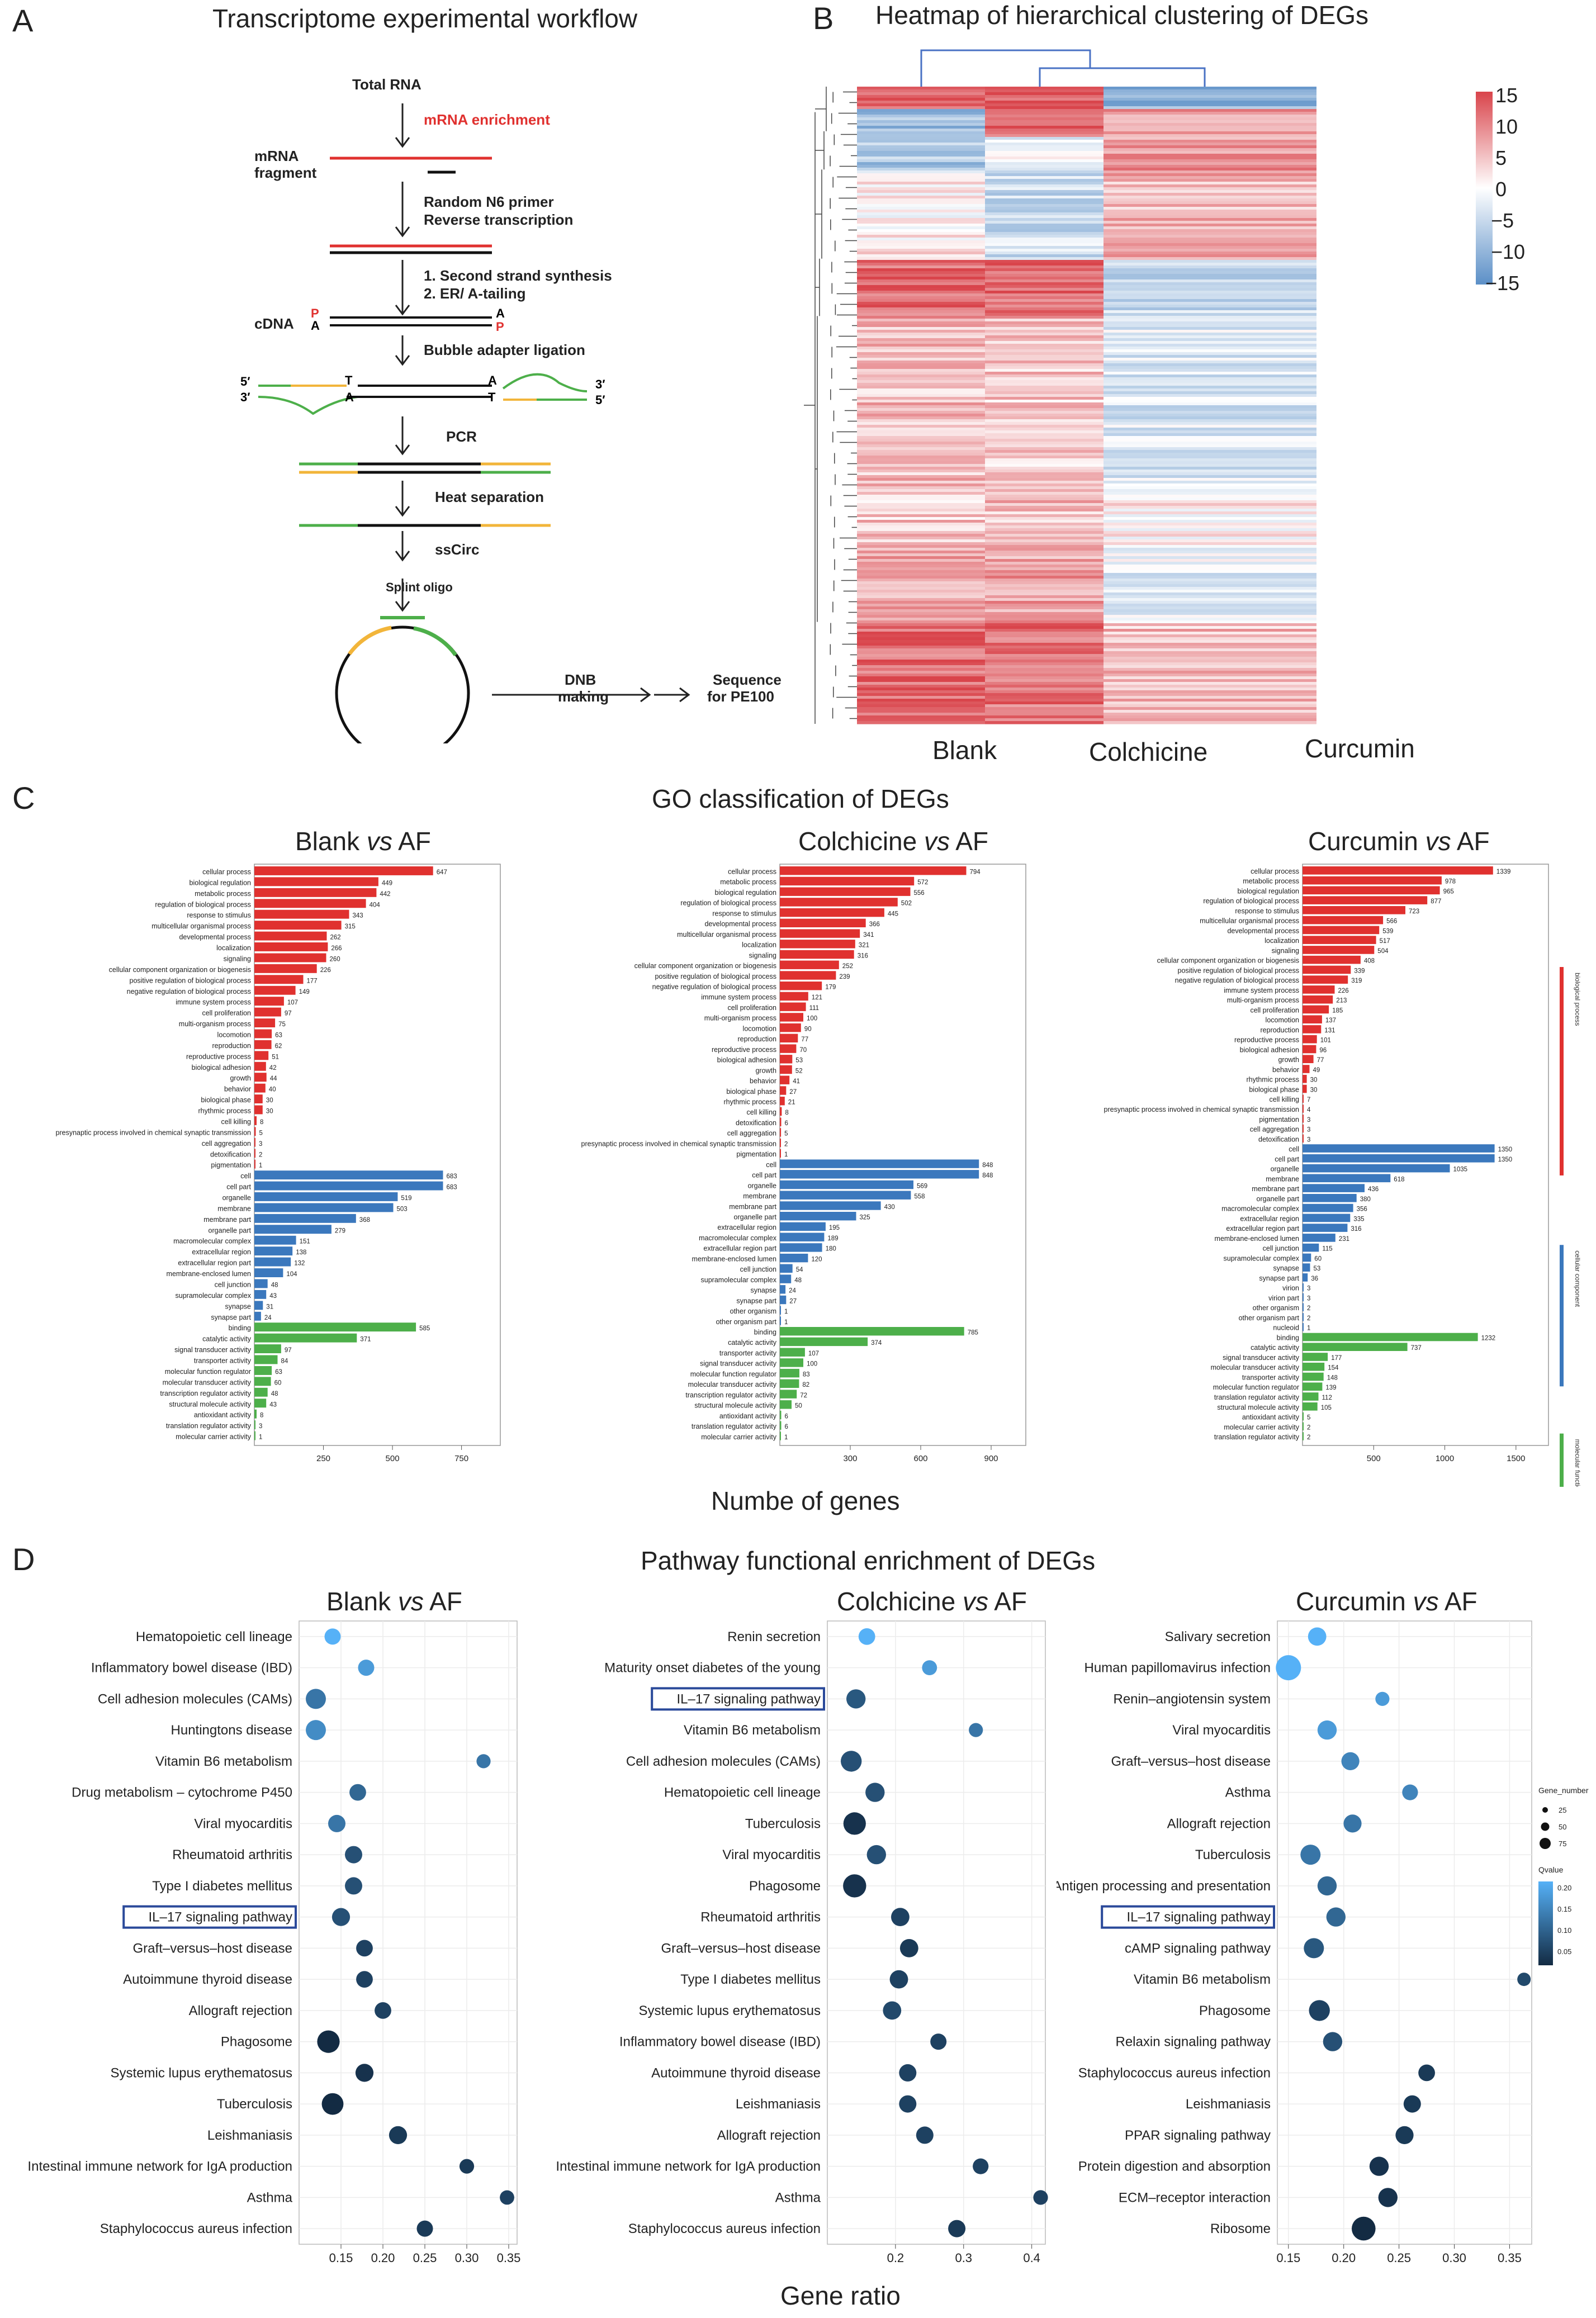 This screenshot has height=2318, width=1596. What do you see at coordinates (419, 587) in the screenshot?
I see `splint-oligo-label: Splint oligo` at bounding box center [419, 587].